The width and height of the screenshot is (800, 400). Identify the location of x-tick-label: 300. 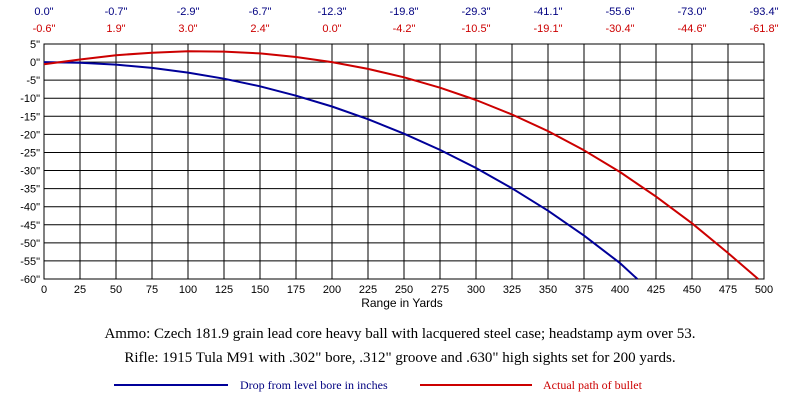
(476, 290).